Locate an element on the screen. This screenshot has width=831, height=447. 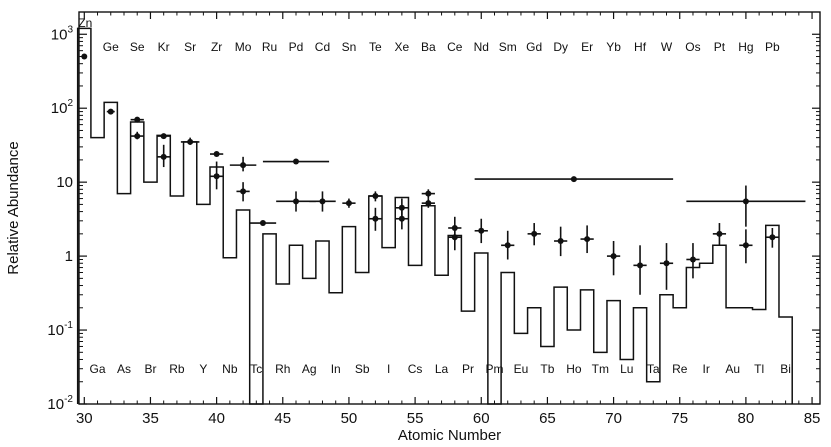
element-label-w: W is located at coordinates (667, 47).